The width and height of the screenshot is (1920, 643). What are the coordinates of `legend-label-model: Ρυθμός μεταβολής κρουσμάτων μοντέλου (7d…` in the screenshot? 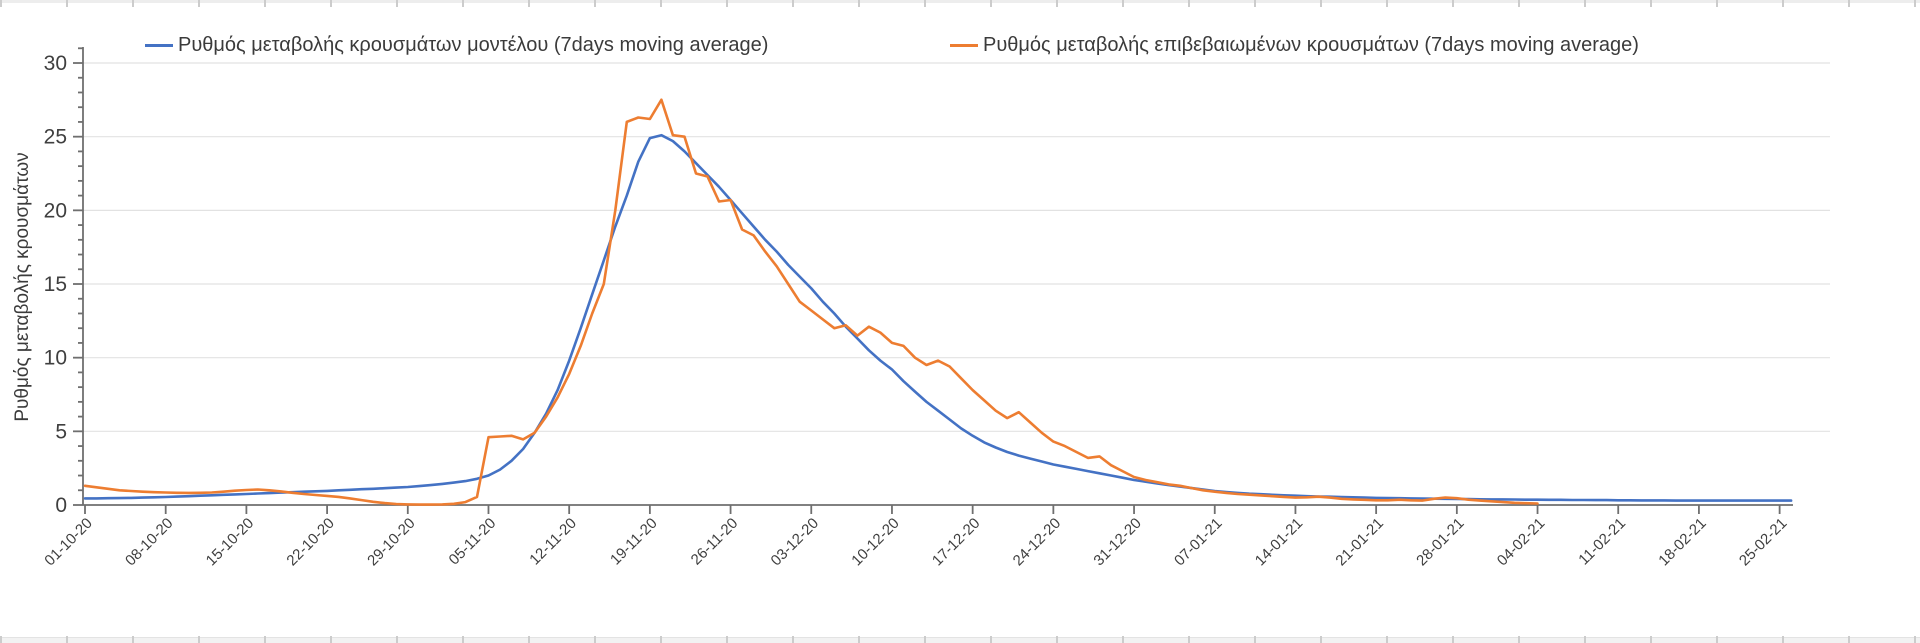 It's located at (473, 45).